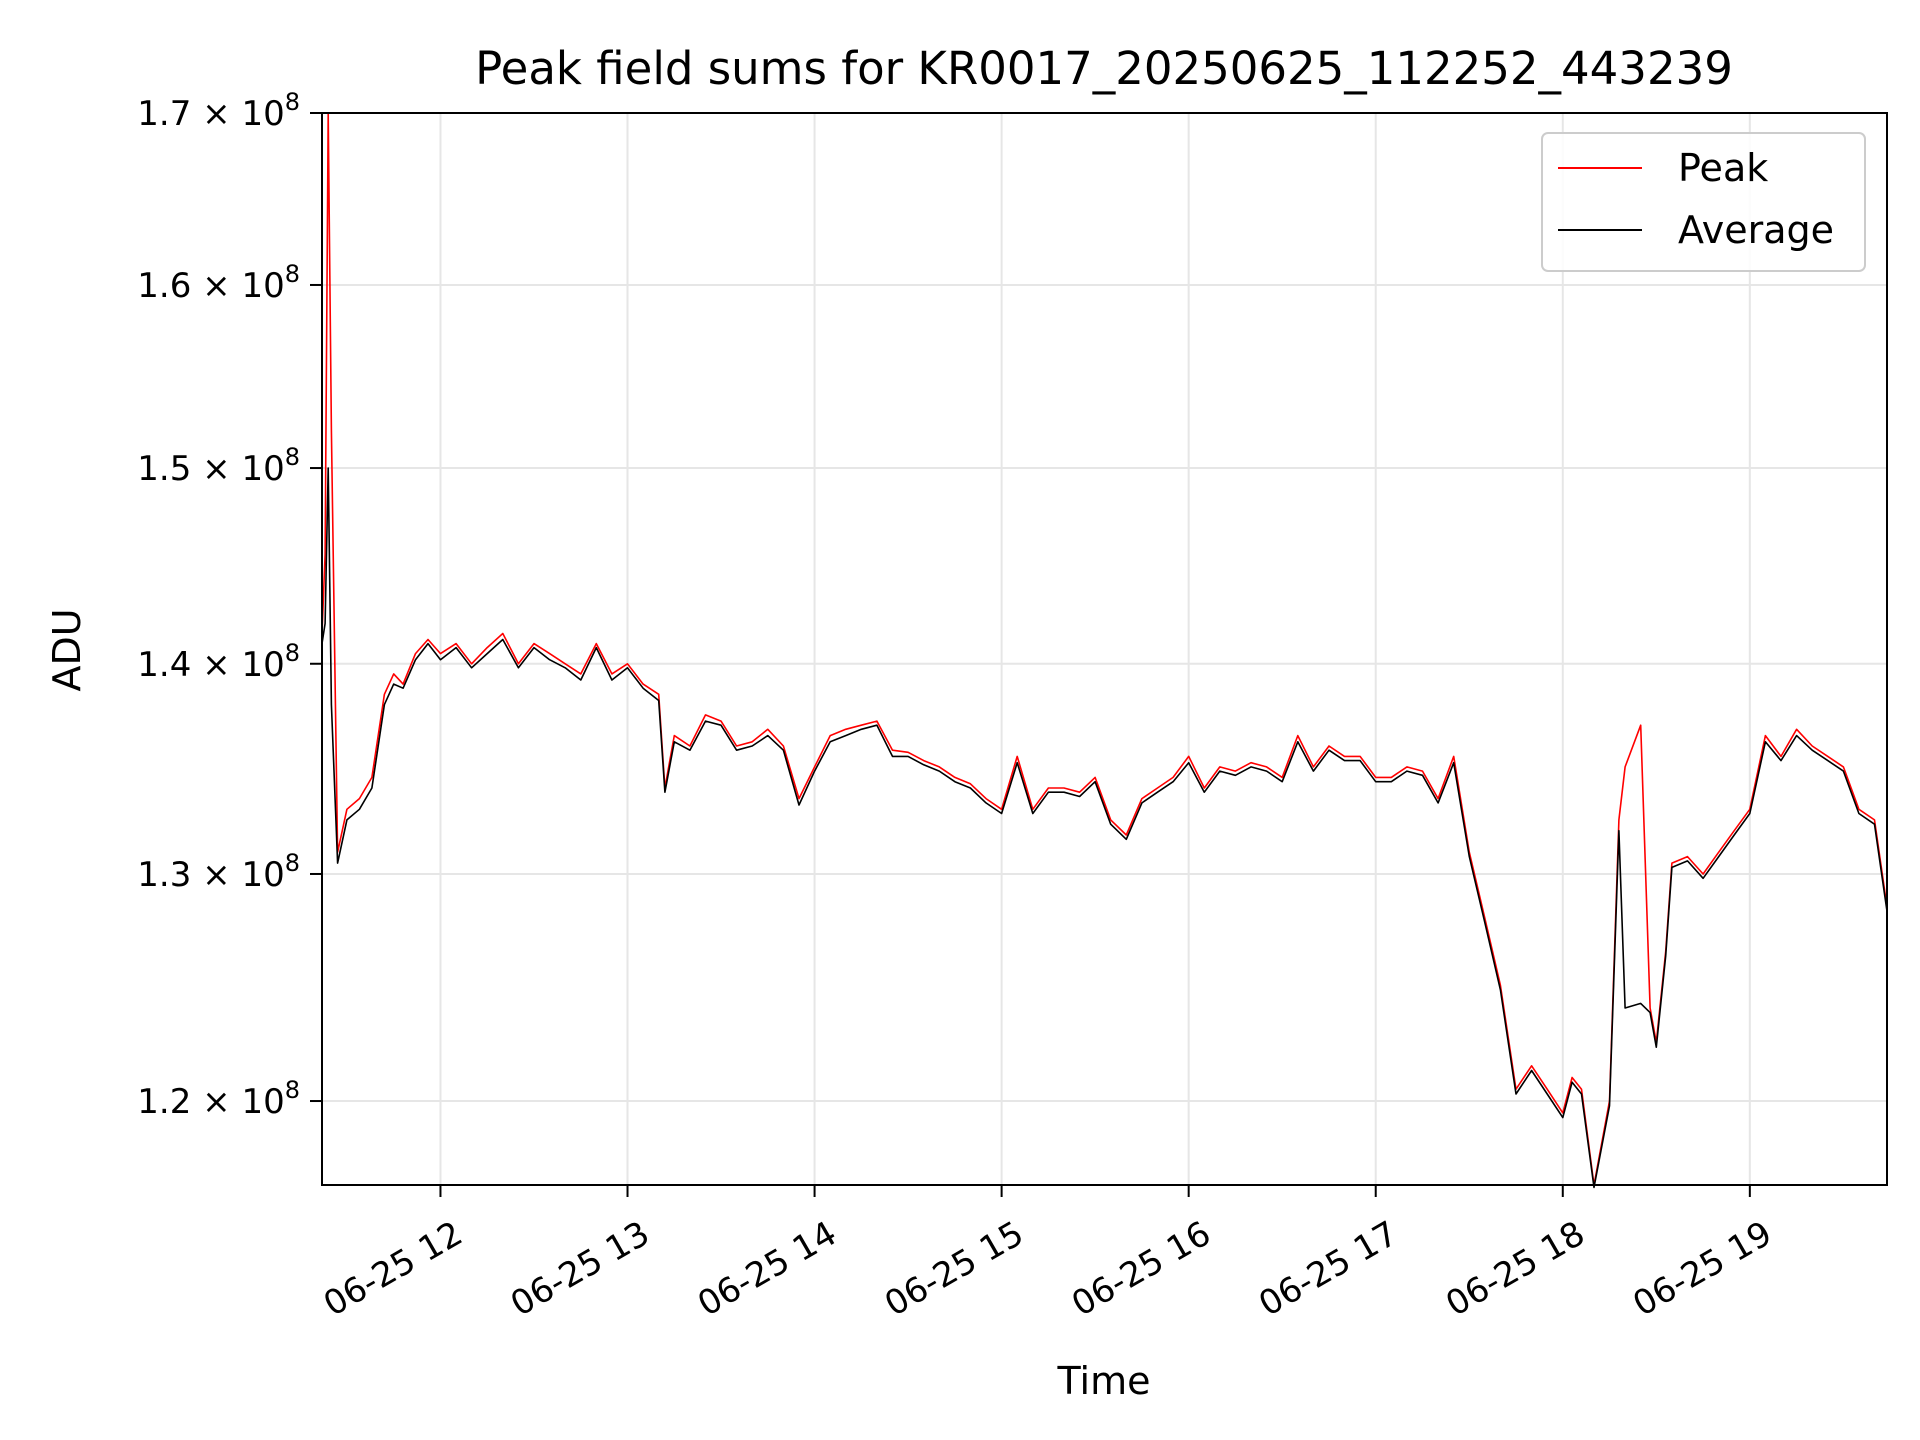 The width and height of the screenshot is (1920, 1440). Describe the element at coordinates (218, 1099) in the screenshot. I see `y-tick-label: 1.2 × 108` at that location.